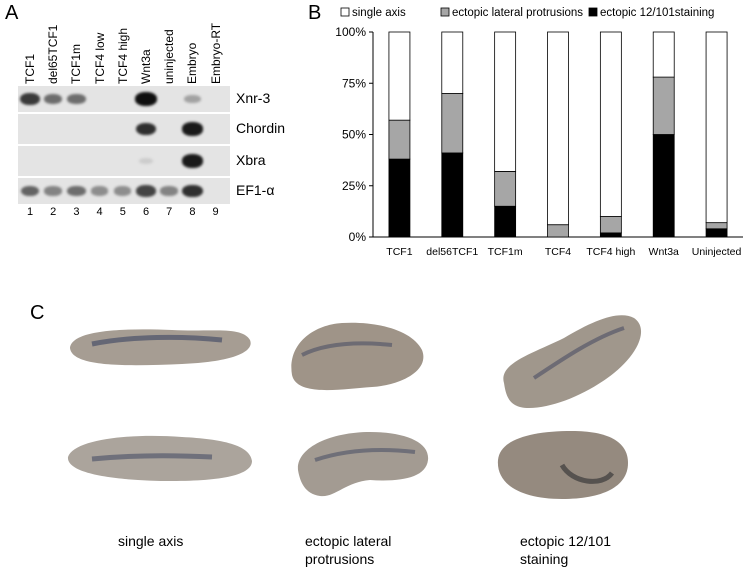 This screenshot has width=749, height=574. I want to click on y-tick-label: 75%, so click(354, 83).